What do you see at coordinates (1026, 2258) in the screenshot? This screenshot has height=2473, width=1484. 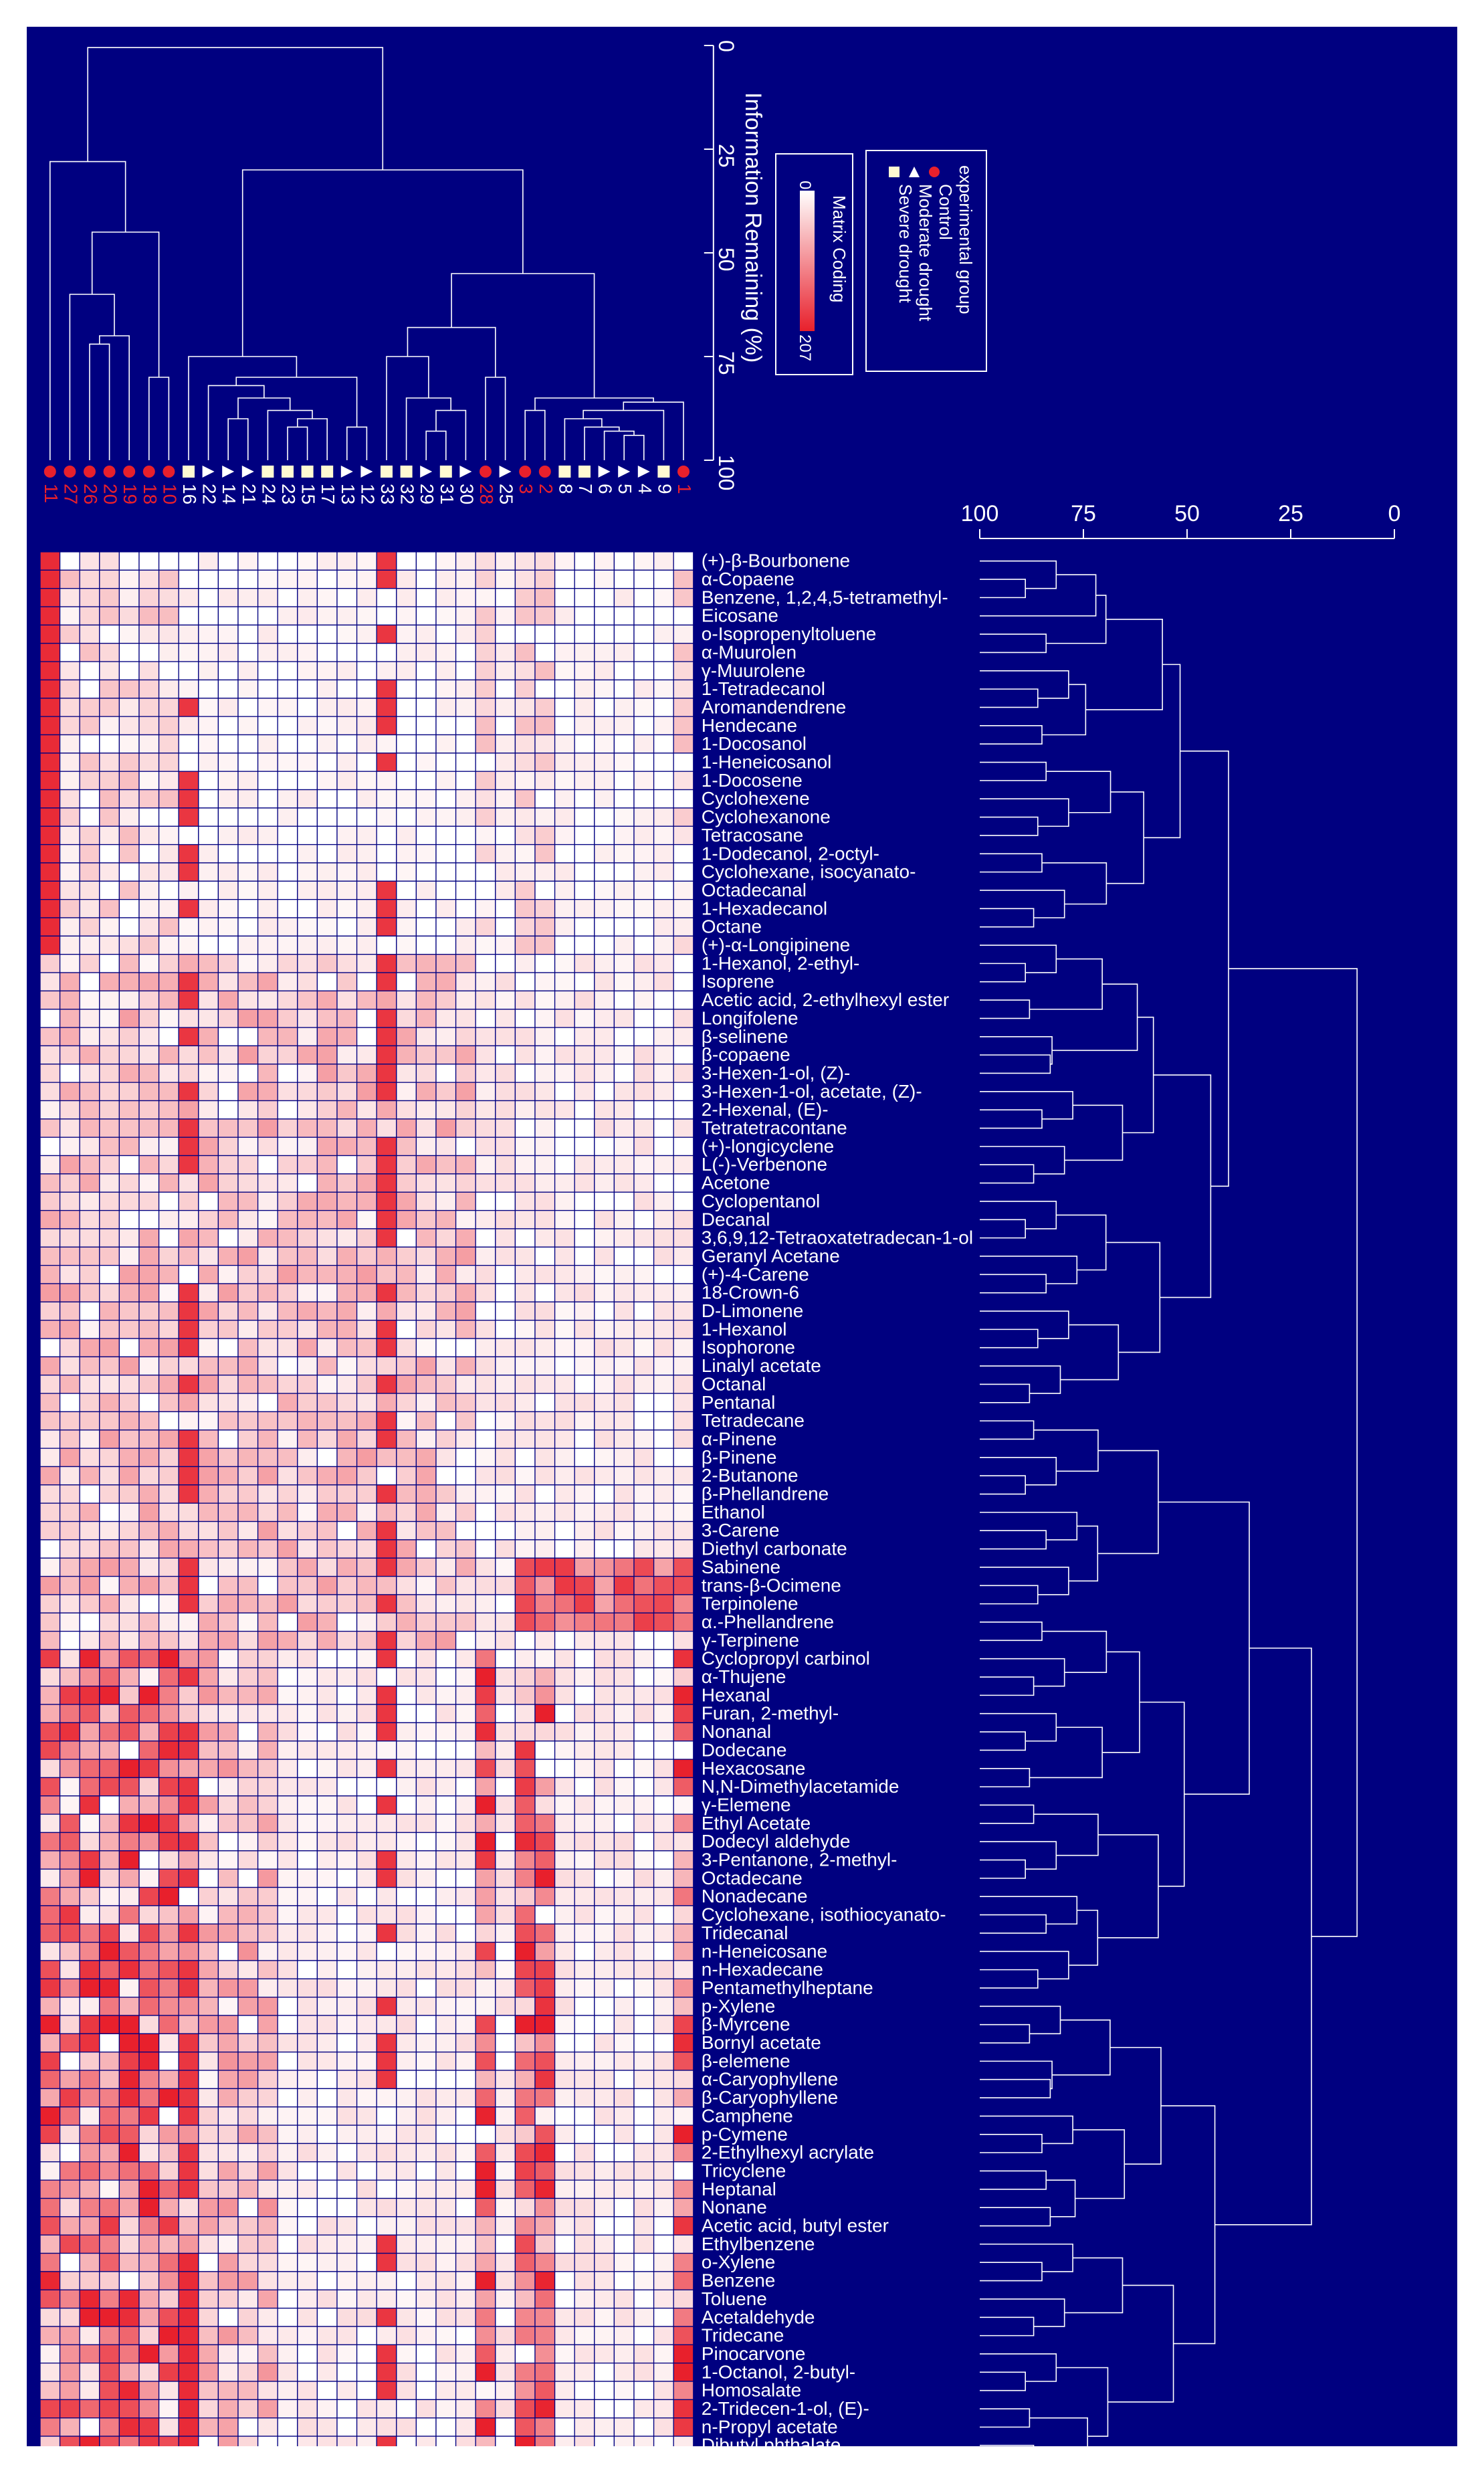 I see `dendrogram-branch` at bounding box center [1026, 2258].